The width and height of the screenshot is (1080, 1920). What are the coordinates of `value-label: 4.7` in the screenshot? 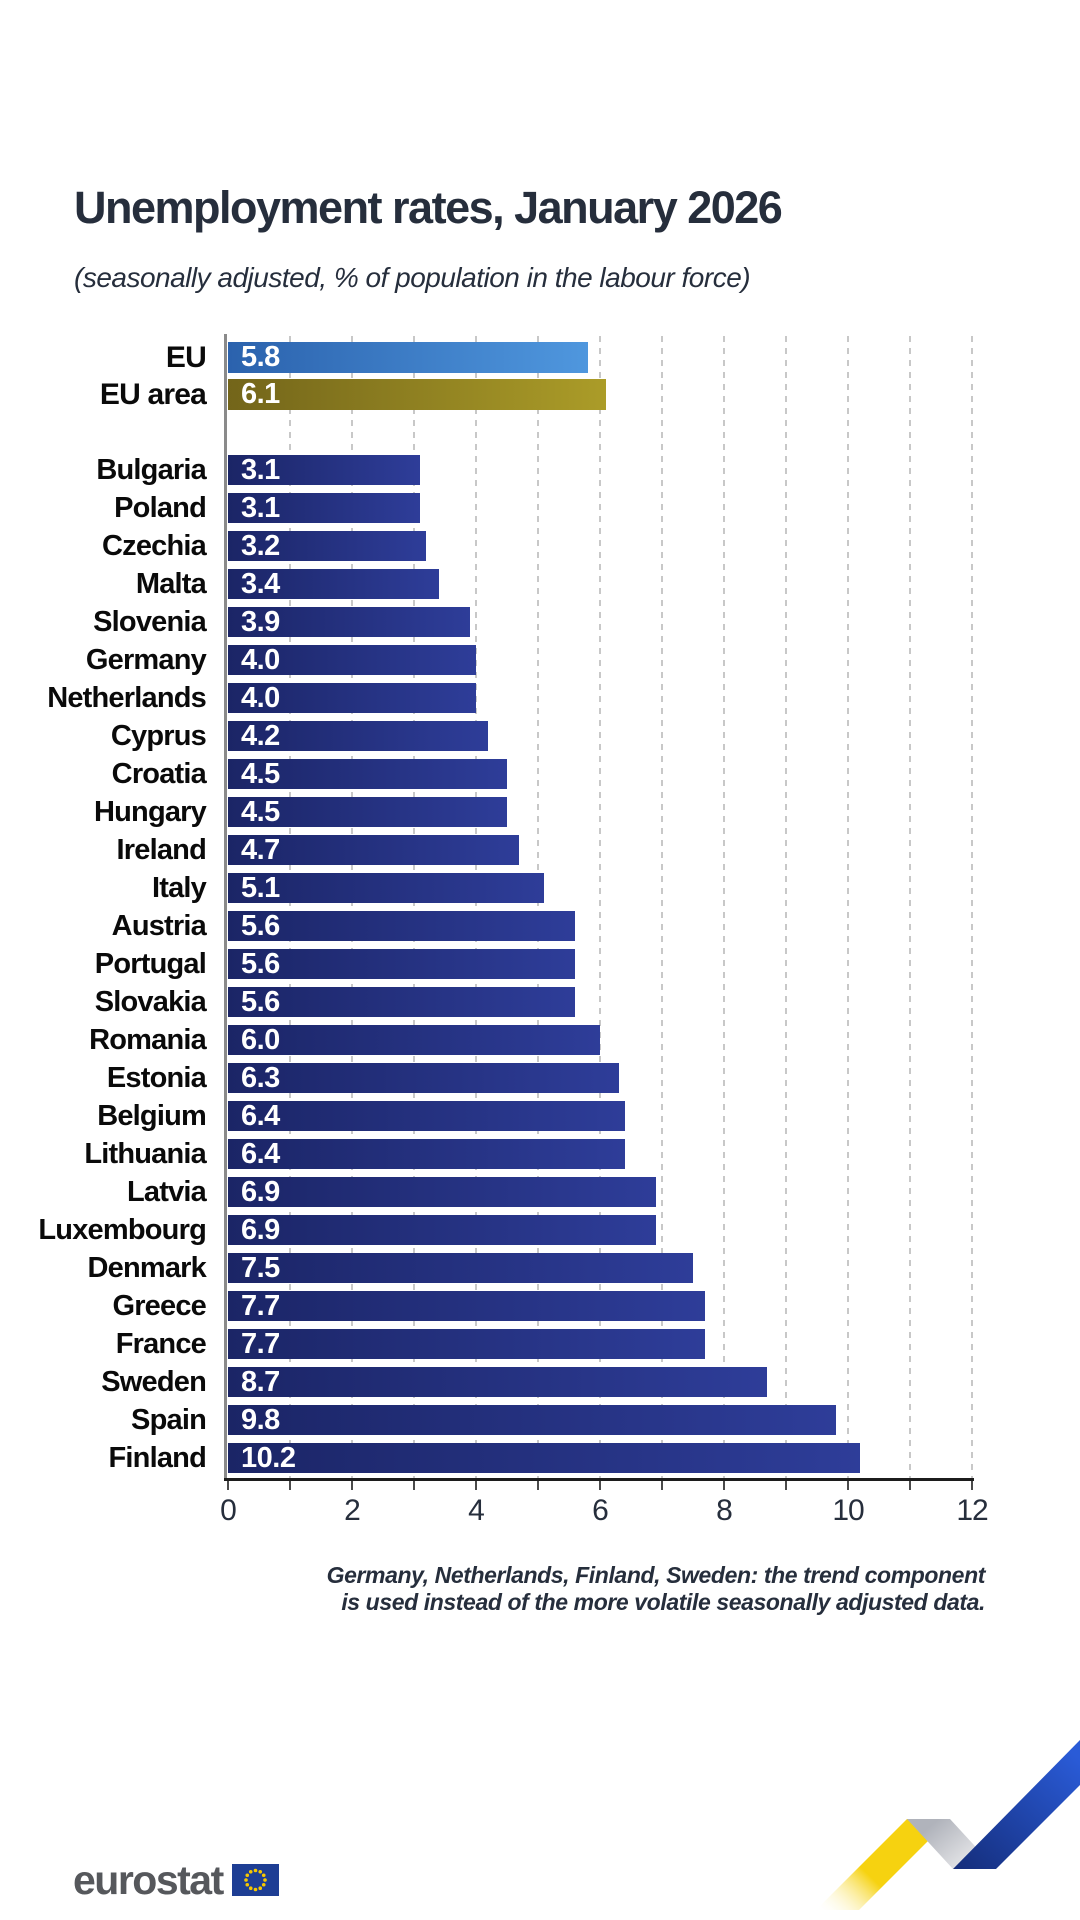 It's located at (260, 850).